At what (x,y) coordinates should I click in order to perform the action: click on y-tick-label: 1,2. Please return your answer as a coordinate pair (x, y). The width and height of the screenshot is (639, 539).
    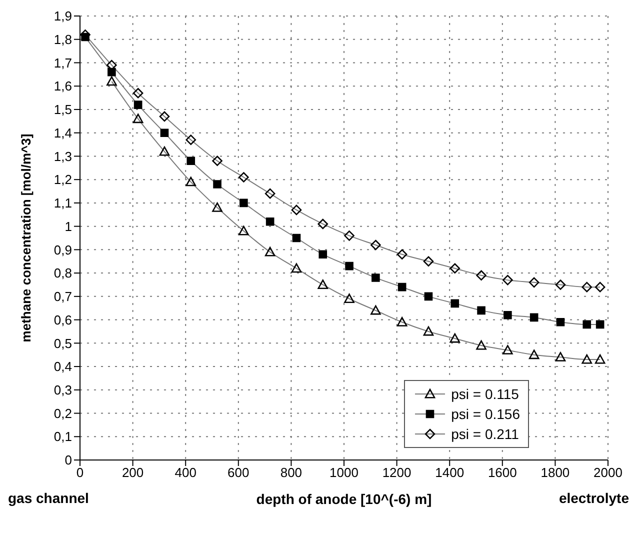
    Looking at the image, I should click on (63, 180).